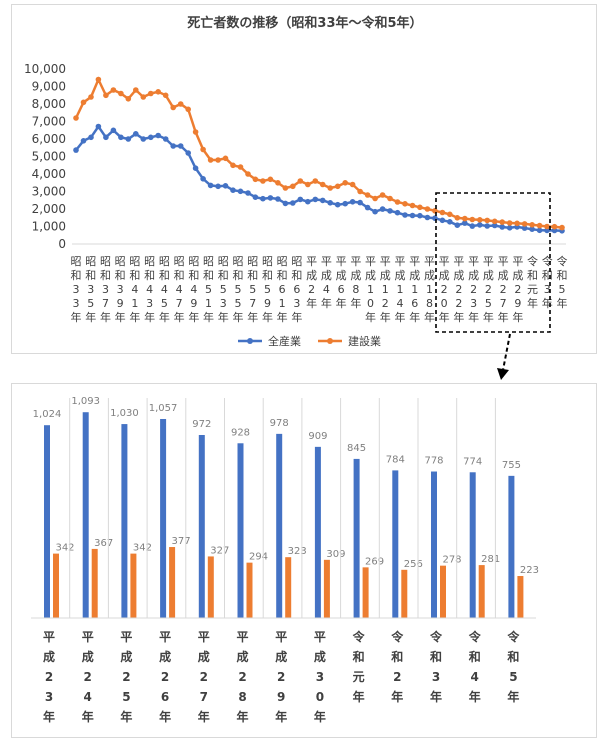 This screenshot has height=745, width=608. What do you see at coordinates (250, 341) in the screenshot?
I see `legend-marker` at bounding box center [250, 341].